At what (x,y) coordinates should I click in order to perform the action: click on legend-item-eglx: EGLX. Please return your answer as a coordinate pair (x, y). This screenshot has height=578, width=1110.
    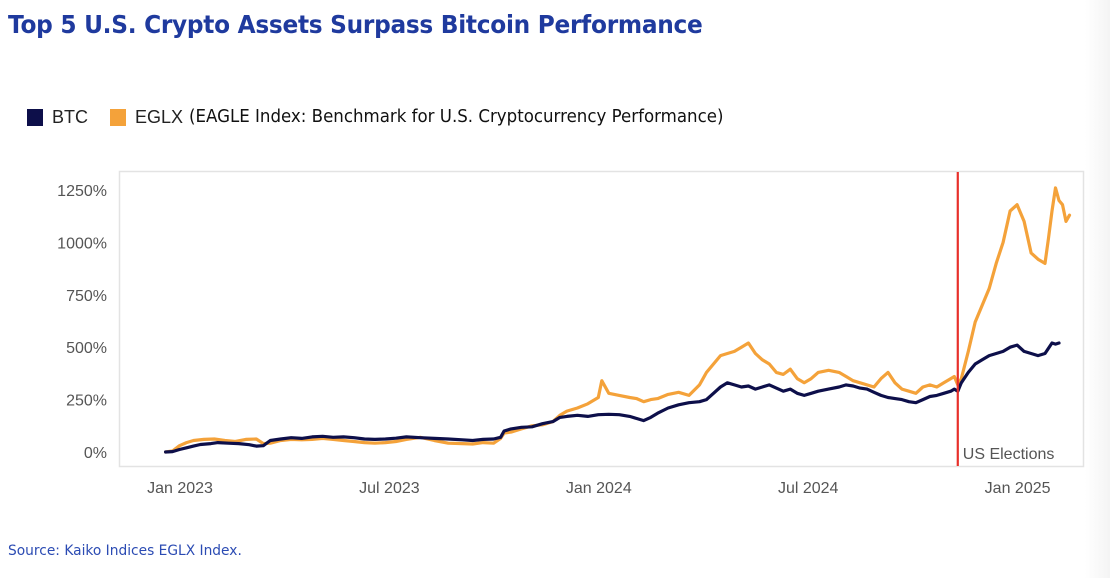
    Looking at the image, I should click on (146, 117).